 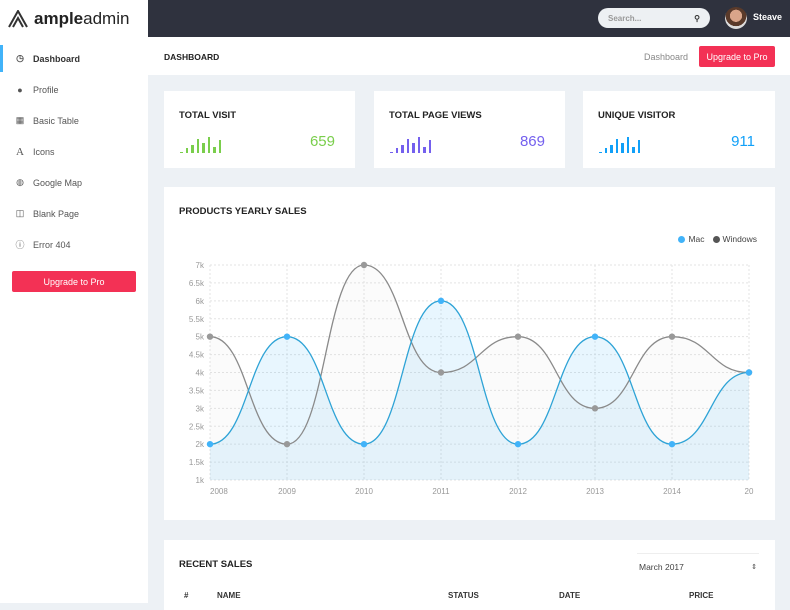 What do you see at coordinates (20, 89) in the screenshot?
I see `user-icon: ●` at bounding box center [20, 89].